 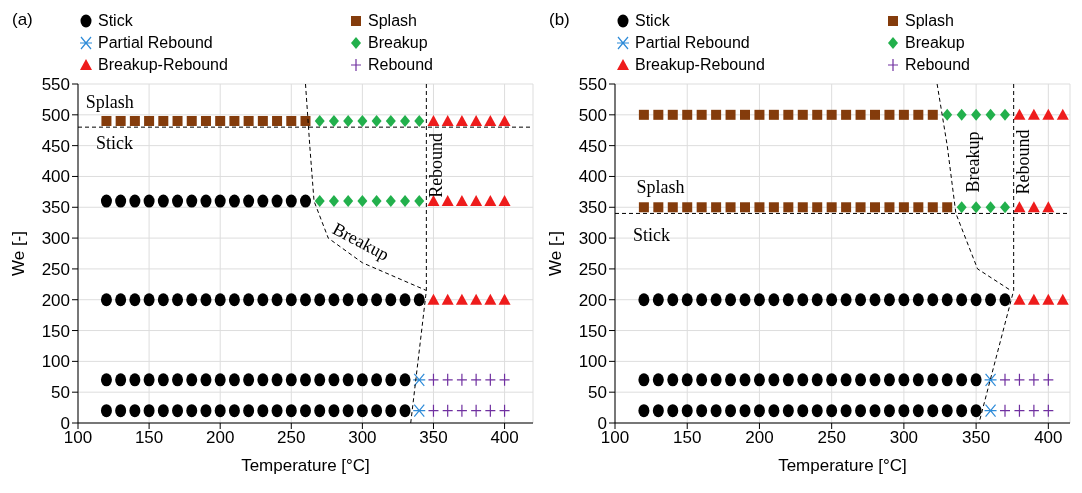 I want to click on chart-title: (a), so click(x=22, y=20).